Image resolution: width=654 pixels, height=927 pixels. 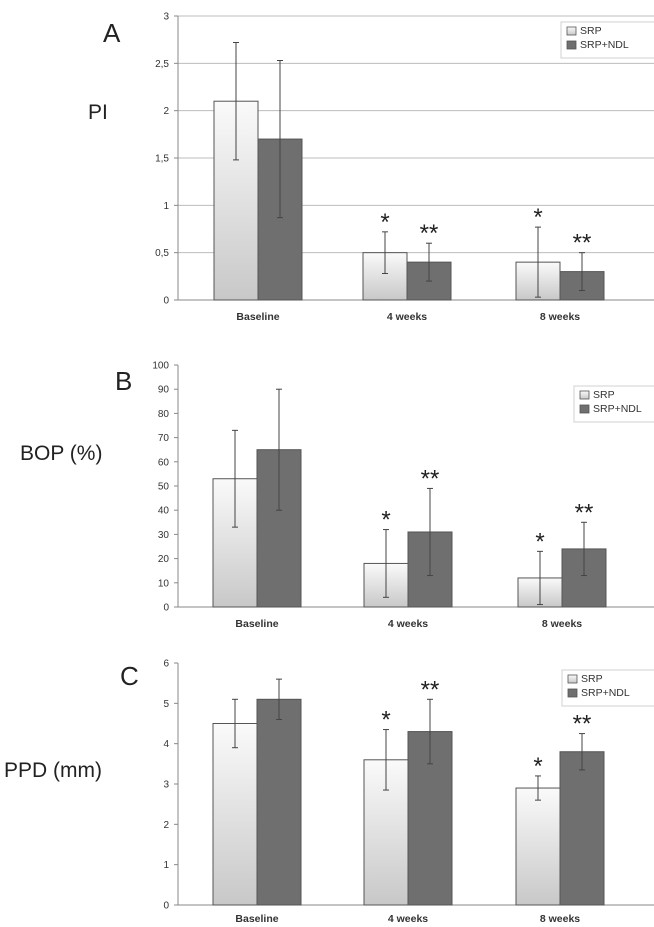 What do you see at coordinates (166, 664) in the screenshot?
I see `y-tick-label: 6` at bounding box center [166, 664].